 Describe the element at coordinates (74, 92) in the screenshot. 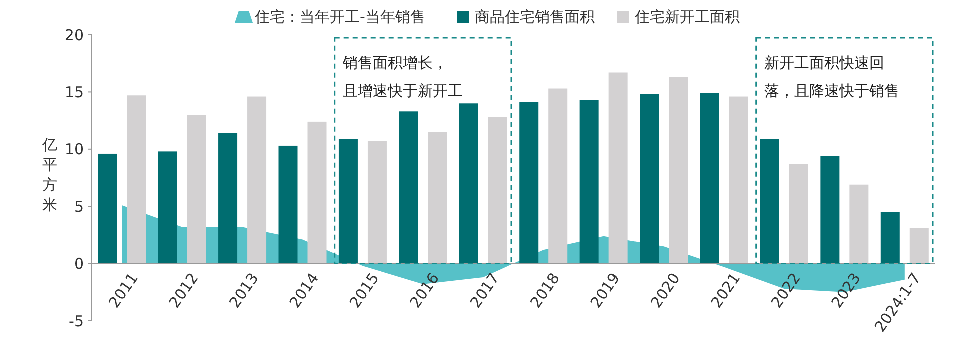

I see `y-tick-label: 15` at that location.